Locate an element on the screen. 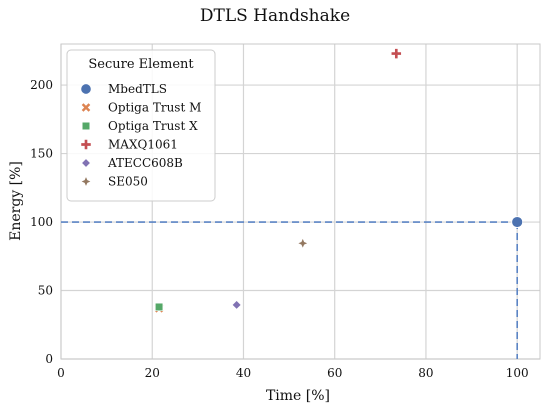 This screenshot has height=409, width=550. data-point-diamond is located at coordinates (236, 305).